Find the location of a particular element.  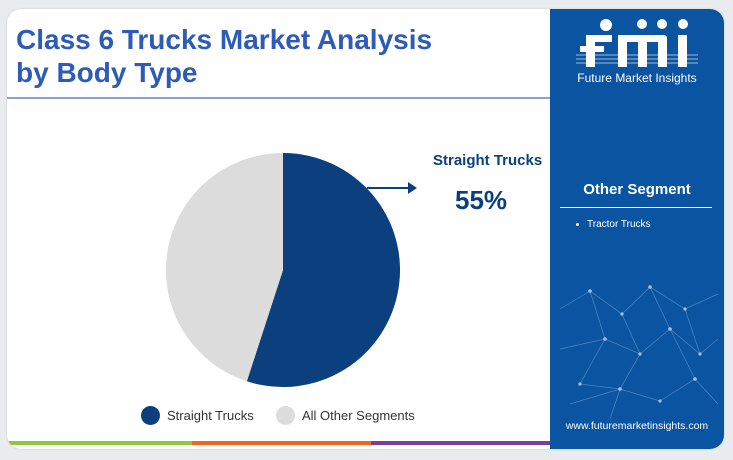

legend-label: Straight Trucks is located at coordinates (210, 415).